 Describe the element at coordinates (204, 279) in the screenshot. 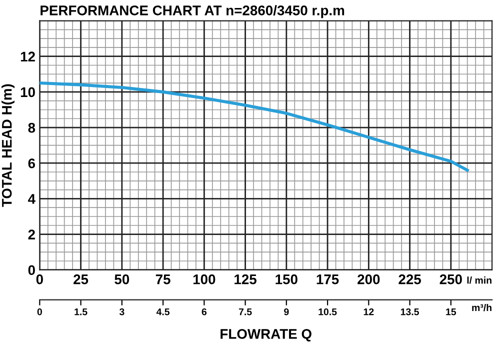

I see `x-tick-label: 100` at that location.